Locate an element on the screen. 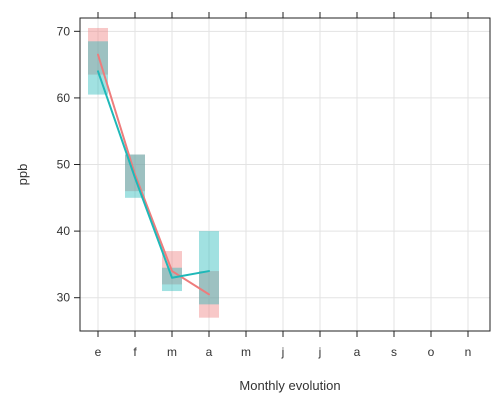 The height and width of the screenshot is (399, 497). x-tick-label: e is located at coordinates (98, 352).